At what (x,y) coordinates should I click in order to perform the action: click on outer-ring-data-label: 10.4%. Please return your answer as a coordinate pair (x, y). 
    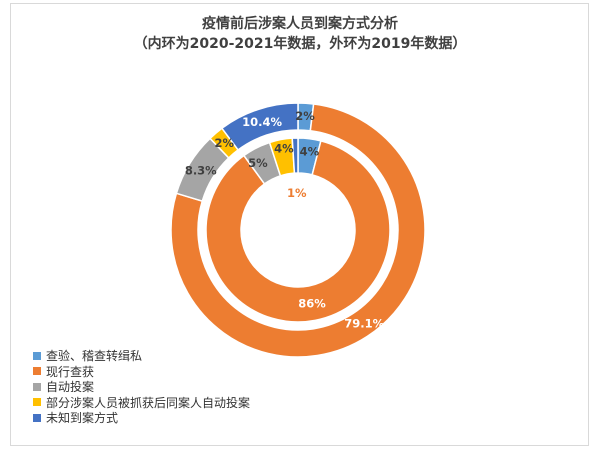
    Looking at the image, I should click on (262, 122).